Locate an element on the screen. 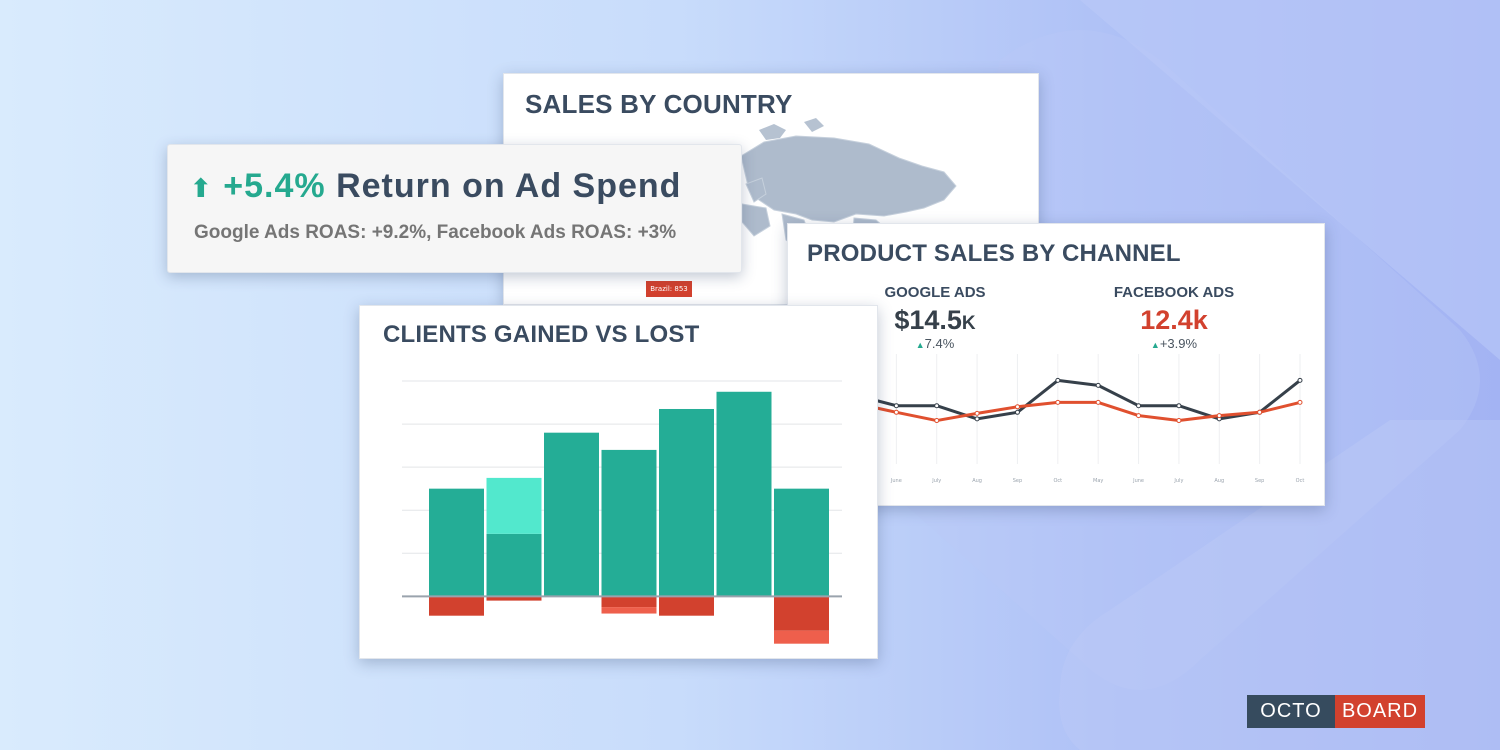 The image size is (1500, 750). facebook-ads-change: ▲+3.9% is located at coordinates (1174, 343).